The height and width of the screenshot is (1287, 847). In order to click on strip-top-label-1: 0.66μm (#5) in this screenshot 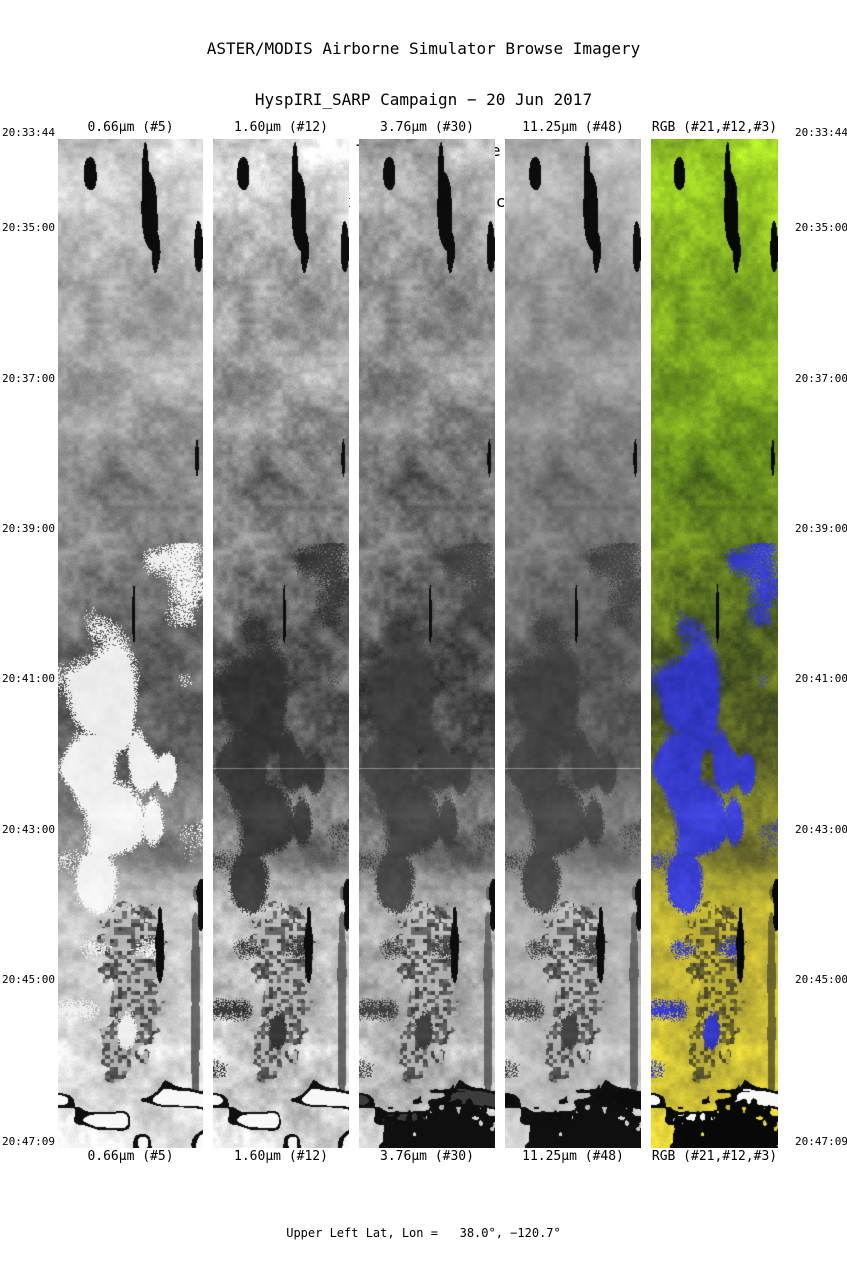, I will do `click(130, 127)`.